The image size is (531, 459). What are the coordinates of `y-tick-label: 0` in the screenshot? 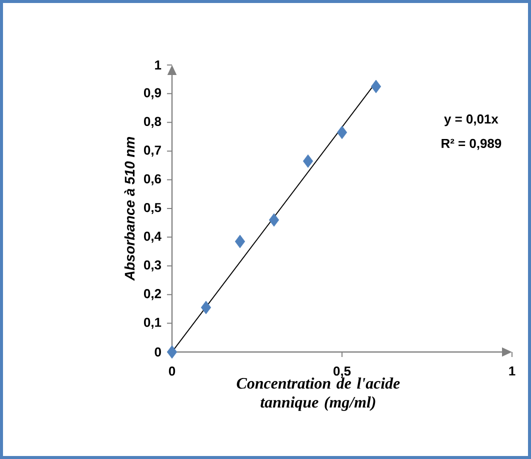 It's located at (157, 352).